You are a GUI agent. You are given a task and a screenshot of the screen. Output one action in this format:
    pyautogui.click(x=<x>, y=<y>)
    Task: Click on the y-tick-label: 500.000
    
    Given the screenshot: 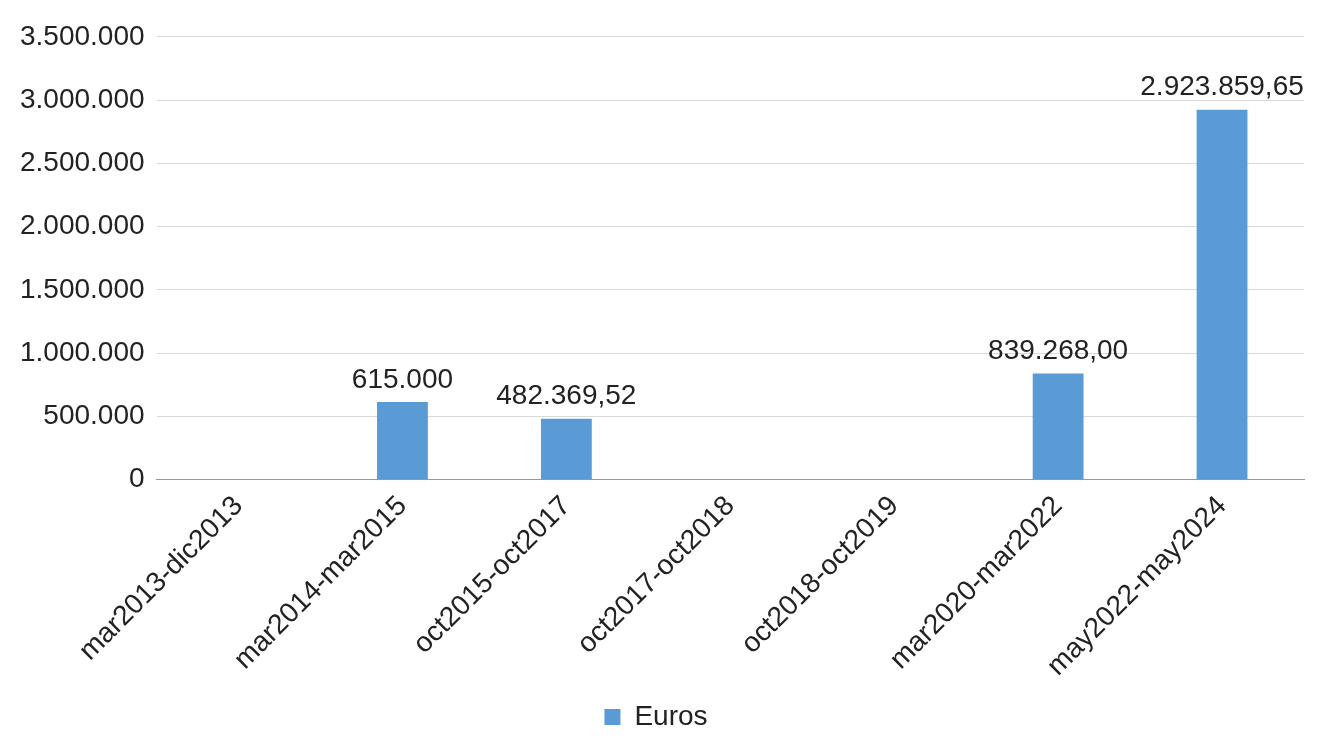 What is the action you would take?
    pyautogui.click(x=94, y=415)
    